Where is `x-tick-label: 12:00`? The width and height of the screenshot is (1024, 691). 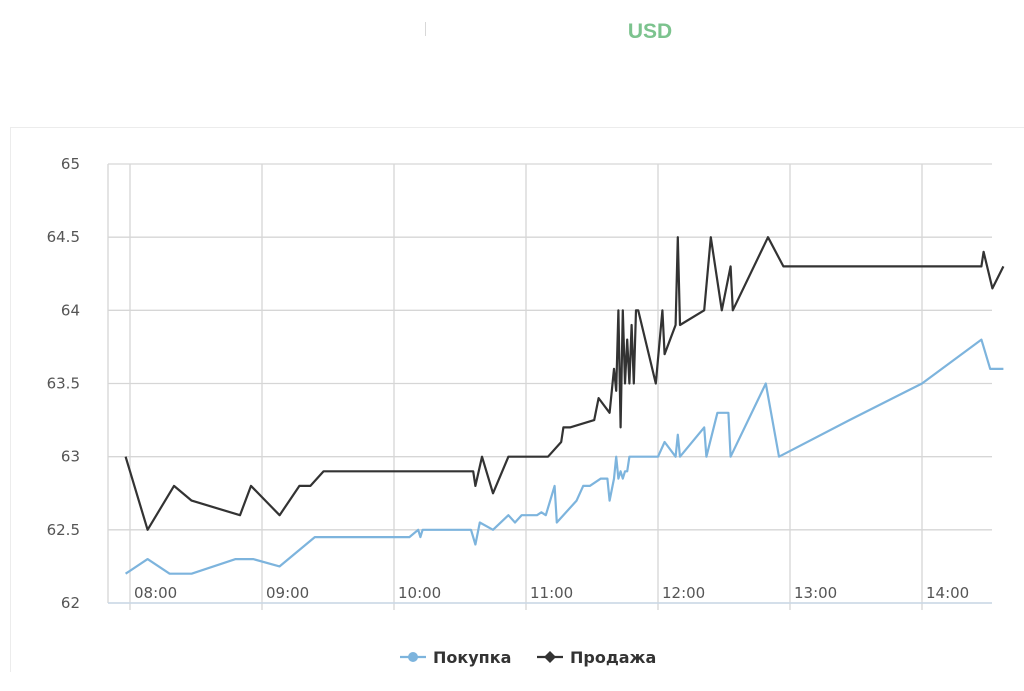
x-tick-label: 12:00 is located at coordinates (683, 593).